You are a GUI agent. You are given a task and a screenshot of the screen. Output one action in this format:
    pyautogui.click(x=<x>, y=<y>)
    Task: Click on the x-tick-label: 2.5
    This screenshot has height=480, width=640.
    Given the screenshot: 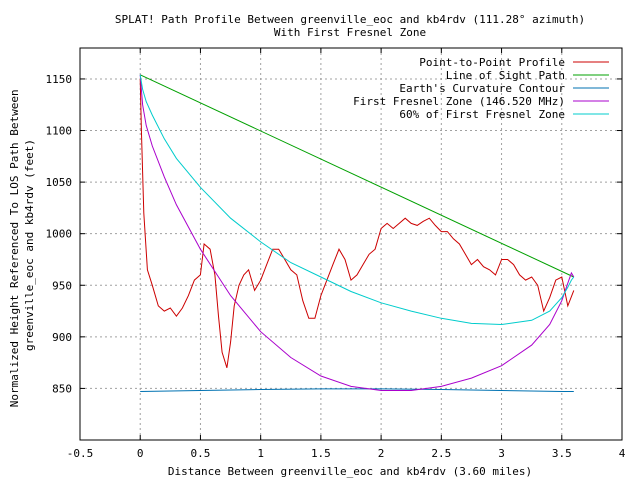 What is the action you would take?
    pyautogui.click(x=441, y=453)
    